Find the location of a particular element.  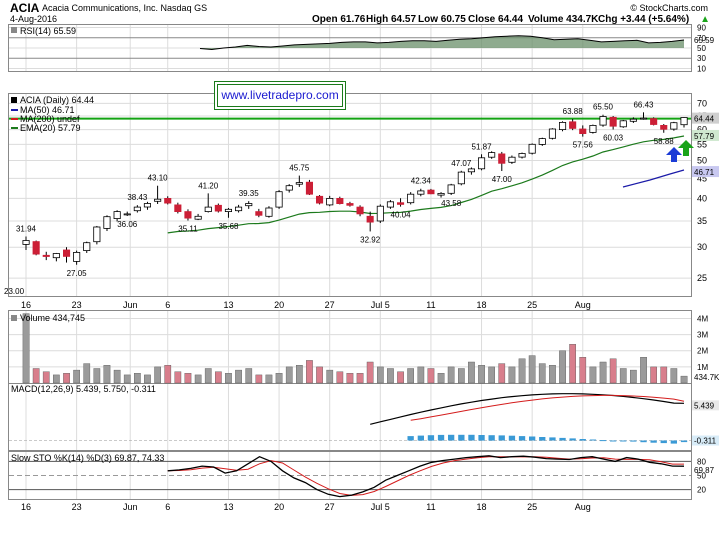

price-annotation: 43.58 is located at coordinates (451, 203).